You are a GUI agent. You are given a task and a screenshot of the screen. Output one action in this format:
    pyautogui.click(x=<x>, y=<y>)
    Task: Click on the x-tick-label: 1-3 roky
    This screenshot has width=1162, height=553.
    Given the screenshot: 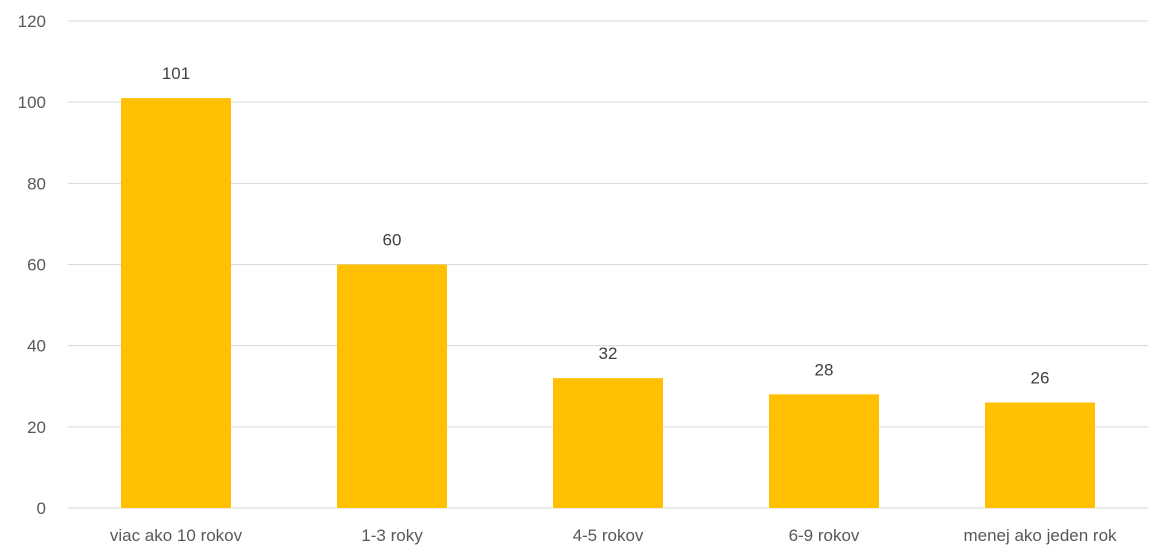 What is the action you would take?
    pyautogui.click(x=392, y=535)
    